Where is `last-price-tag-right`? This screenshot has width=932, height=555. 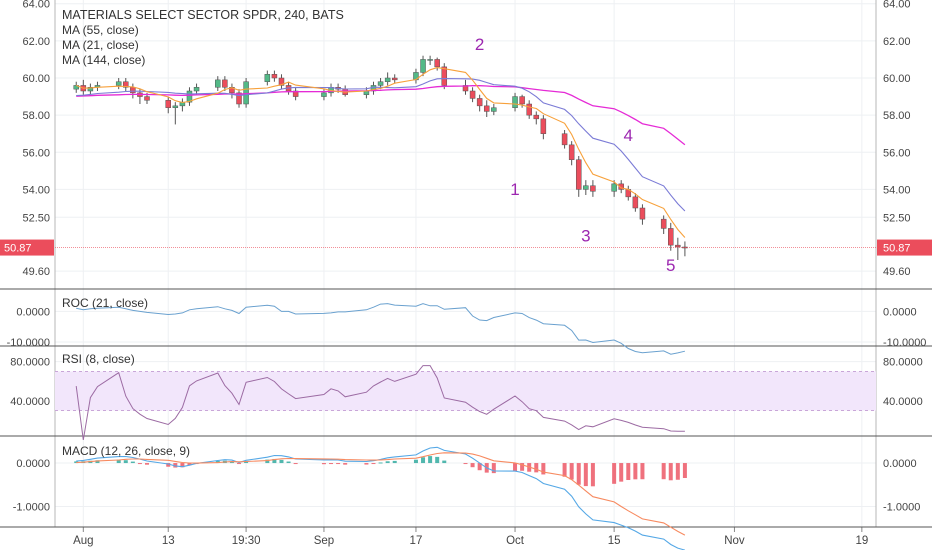 last-price-tag-right is located at coordinates (904, 247).